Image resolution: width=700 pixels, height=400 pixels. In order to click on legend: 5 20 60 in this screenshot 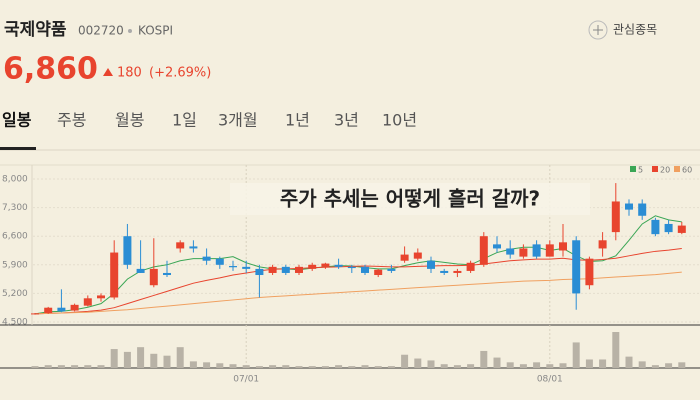, I will do `click(661, 170)`.